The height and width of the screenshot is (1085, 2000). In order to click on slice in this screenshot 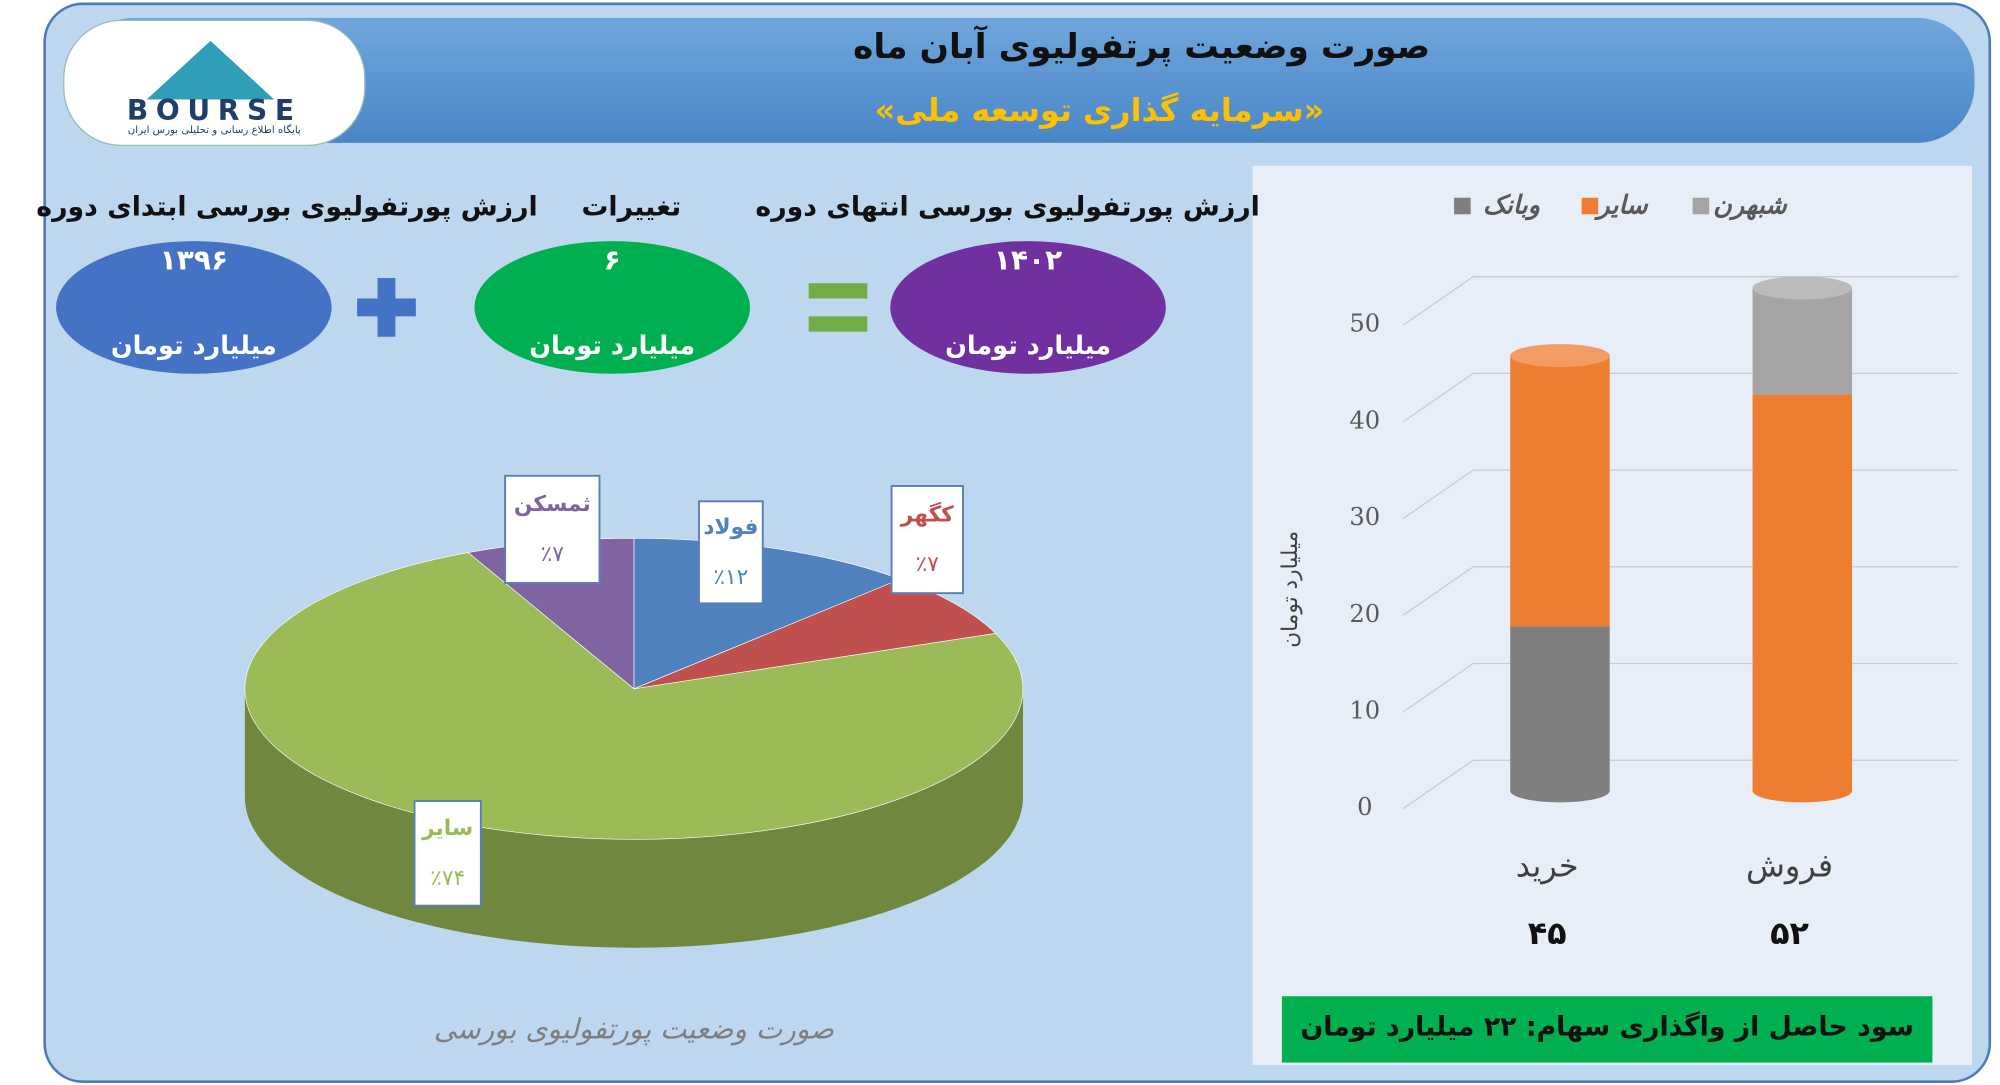, I will do `click(634, 696)`.